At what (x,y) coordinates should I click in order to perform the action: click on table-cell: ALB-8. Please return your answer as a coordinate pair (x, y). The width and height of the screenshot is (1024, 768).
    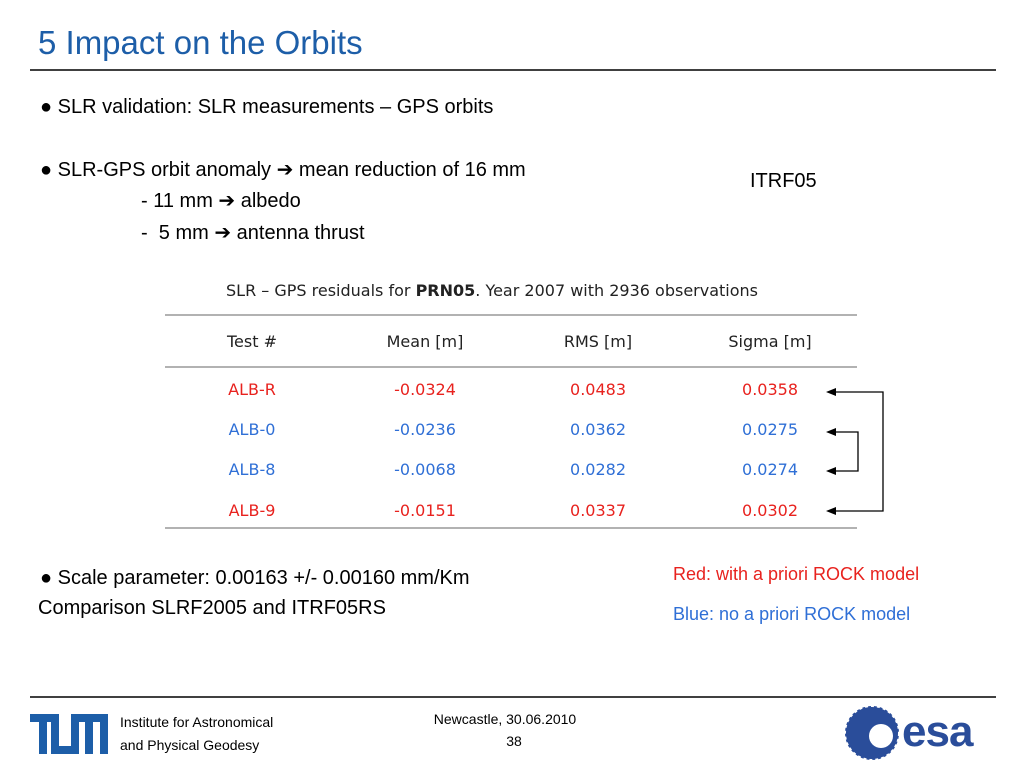
    Looking at the image, I should click on (252, 469).